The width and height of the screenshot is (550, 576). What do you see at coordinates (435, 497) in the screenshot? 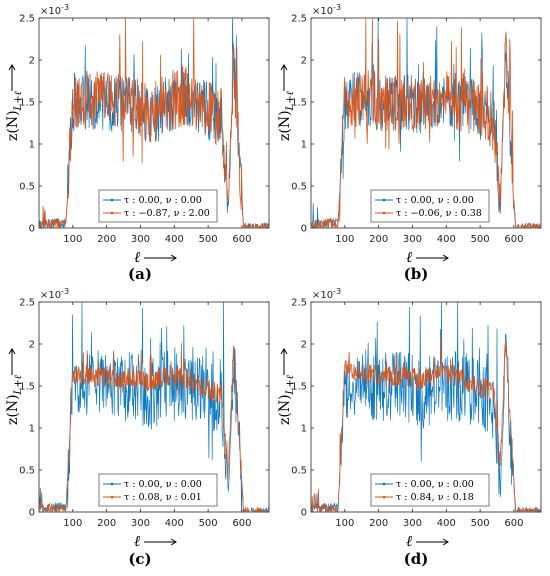
I see `legend-label-2: τ : 0.84, ν : 0.18` at bounding box center [435, 497].